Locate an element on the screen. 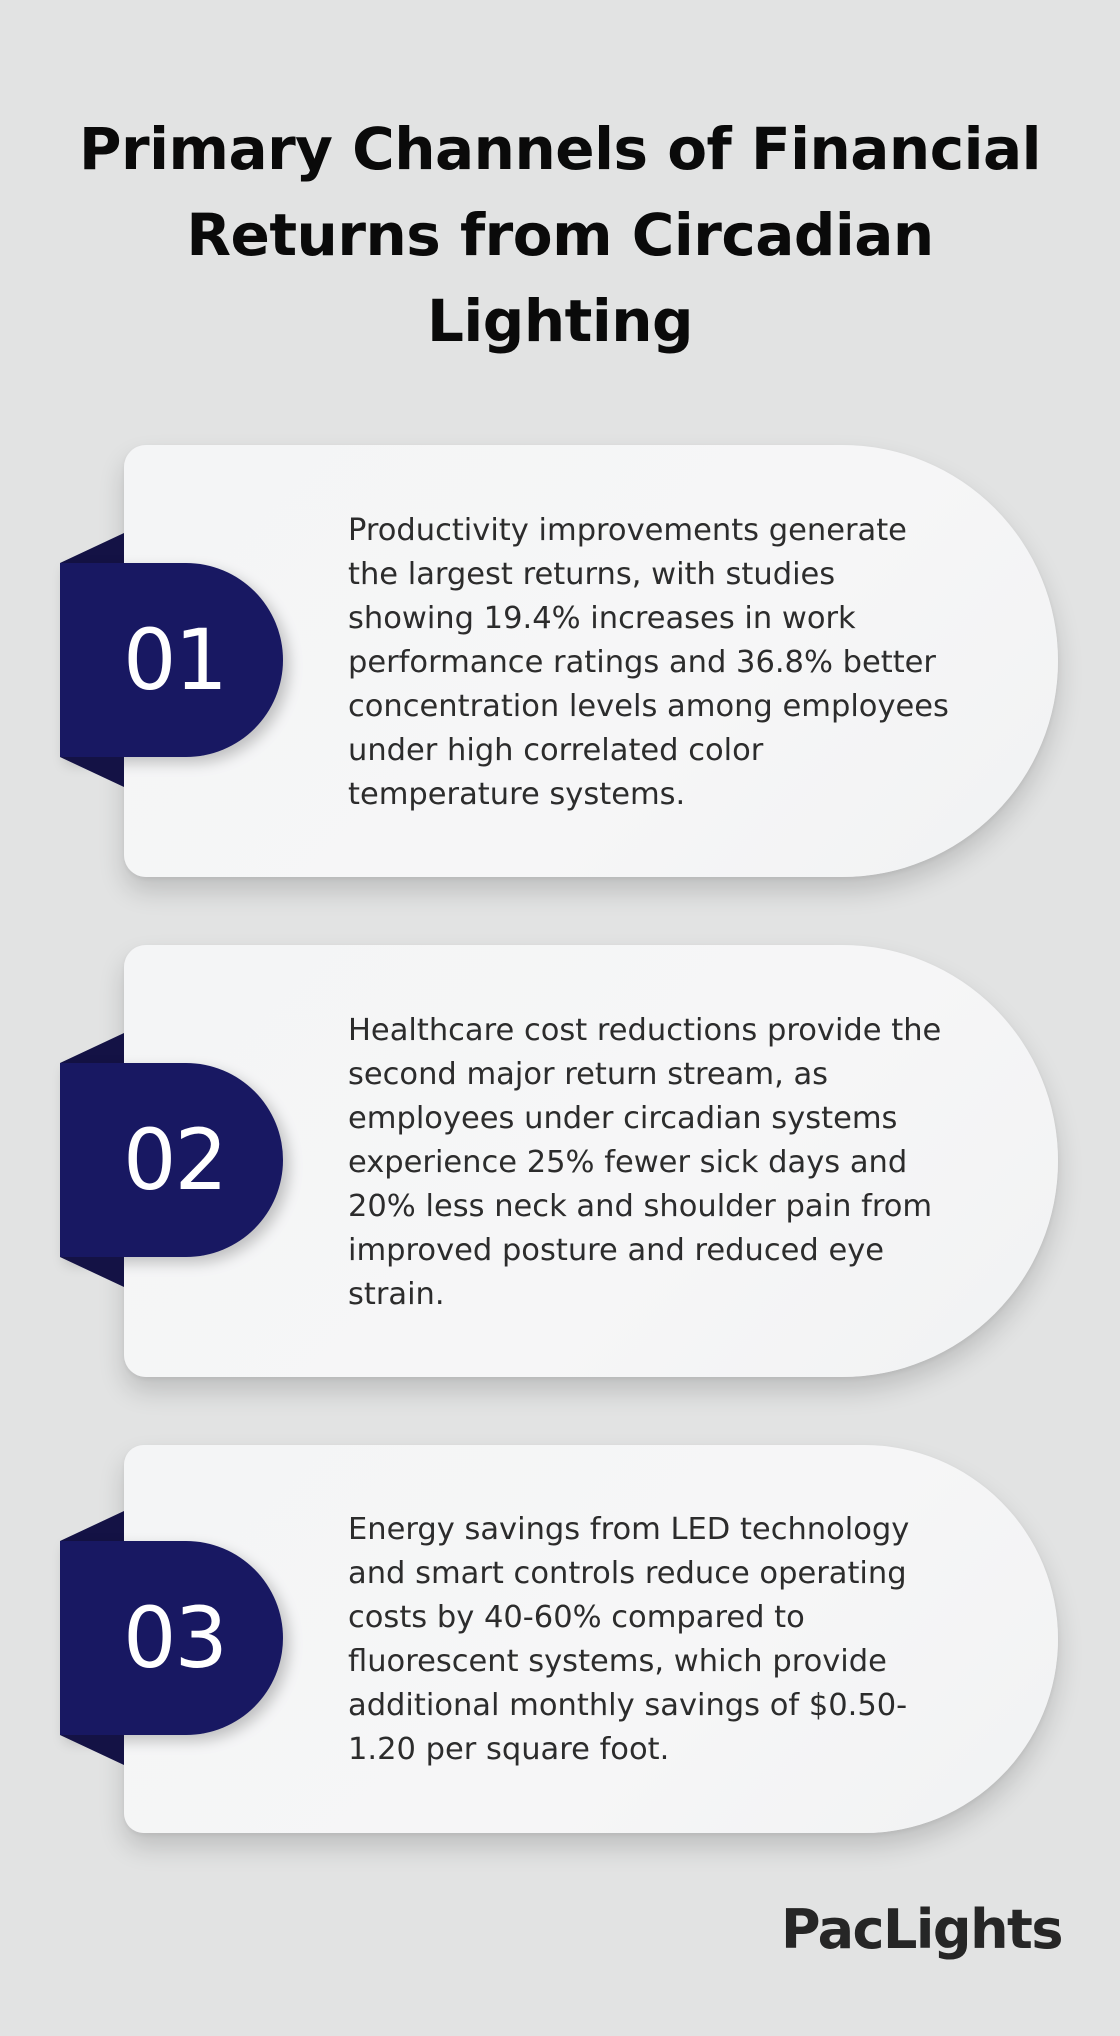  number-badge-3: 03 is located at coordinates (171, 1638).